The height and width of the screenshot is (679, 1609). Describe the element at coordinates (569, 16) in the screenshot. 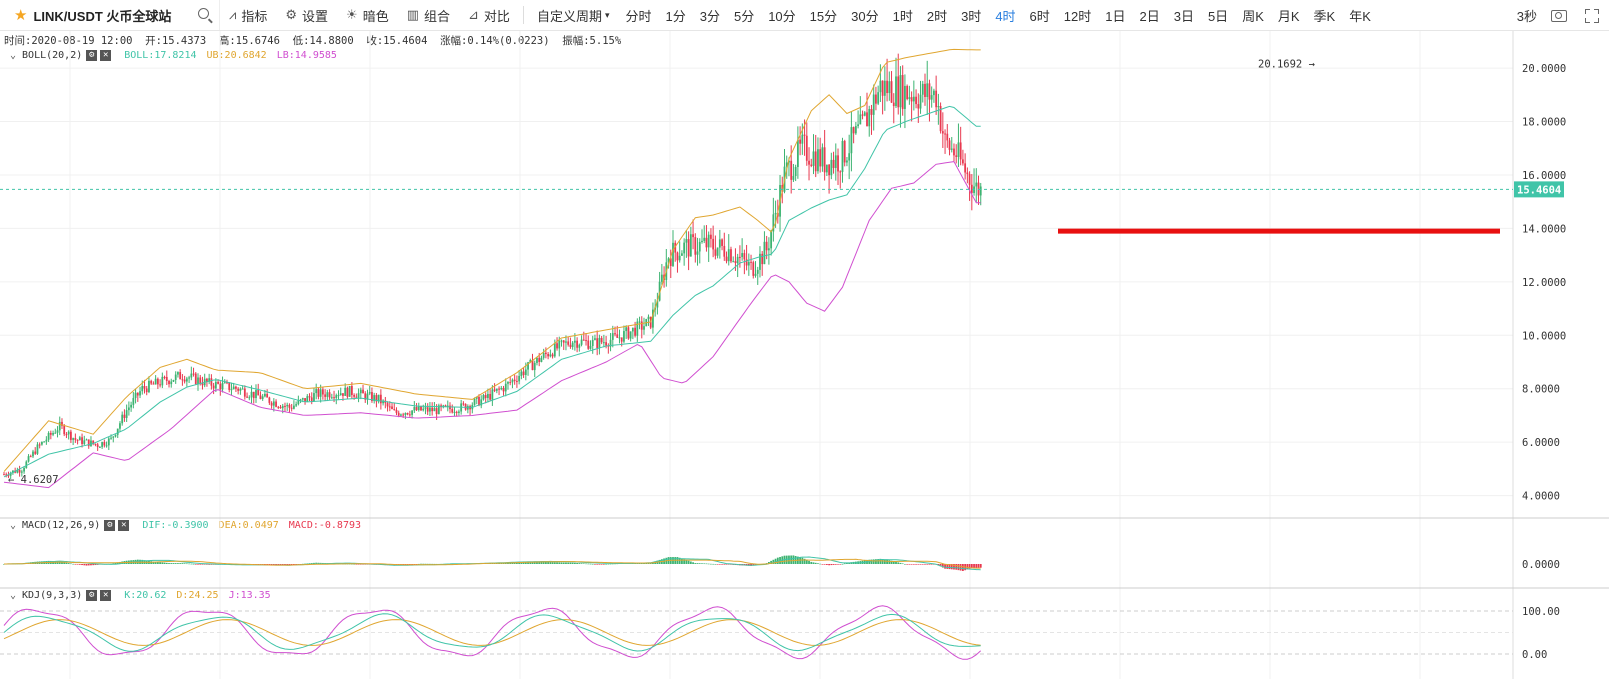

I see `custom-period-label: 自定义周期` at that location.